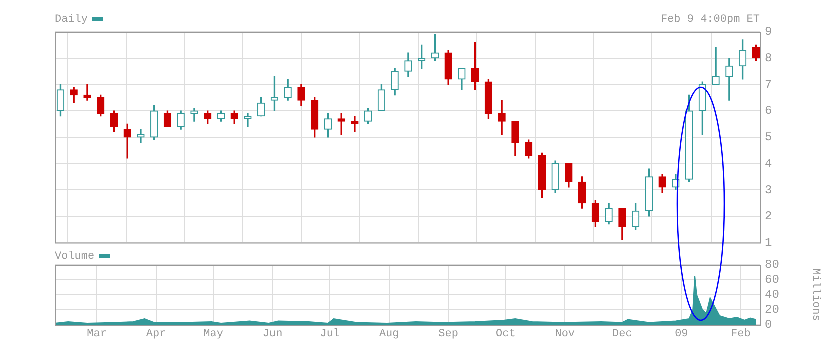 This screenshot has width=823, height=341. What do you see at coordinates (156, 334) in the screenshot?
I see `x-tick-label: Apr` at bounding box center [156, 334].